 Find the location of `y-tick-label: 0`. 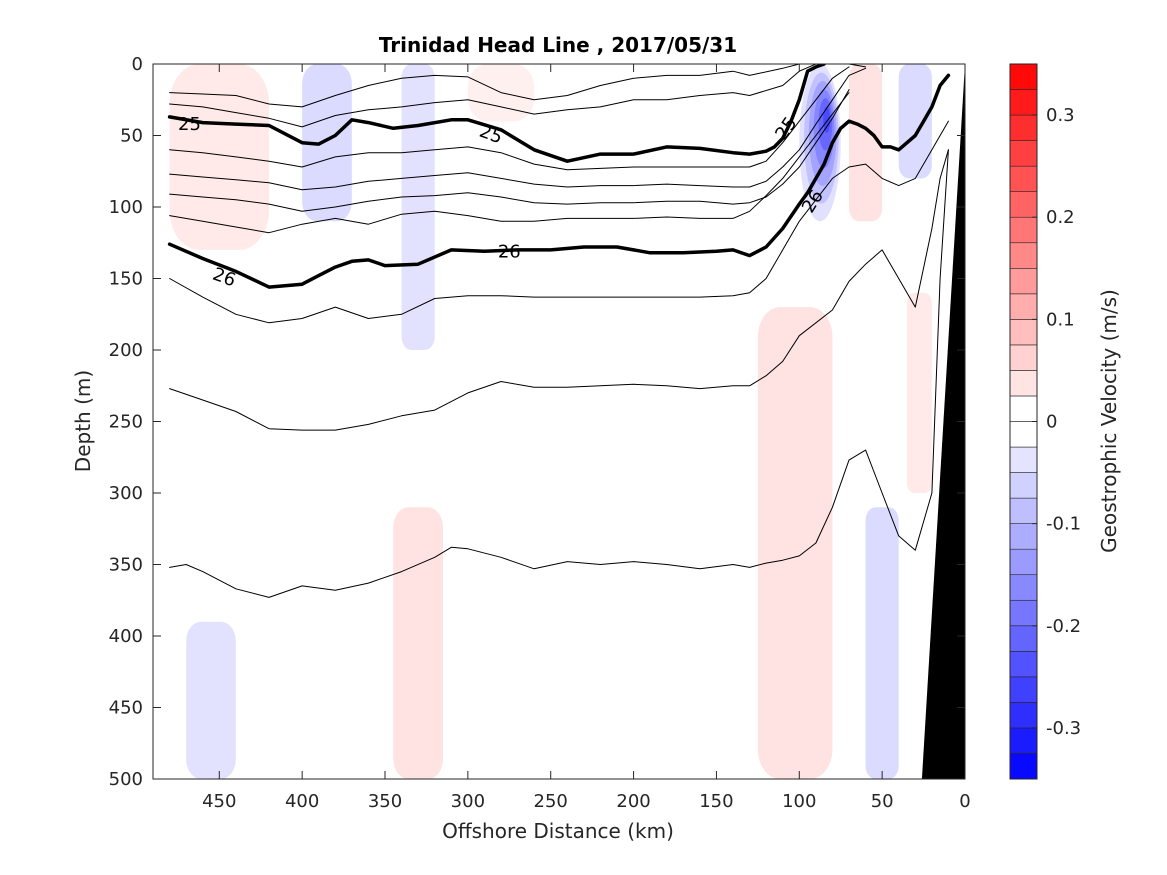

y-tick-label: 0 is located at coordinates (137, 64).